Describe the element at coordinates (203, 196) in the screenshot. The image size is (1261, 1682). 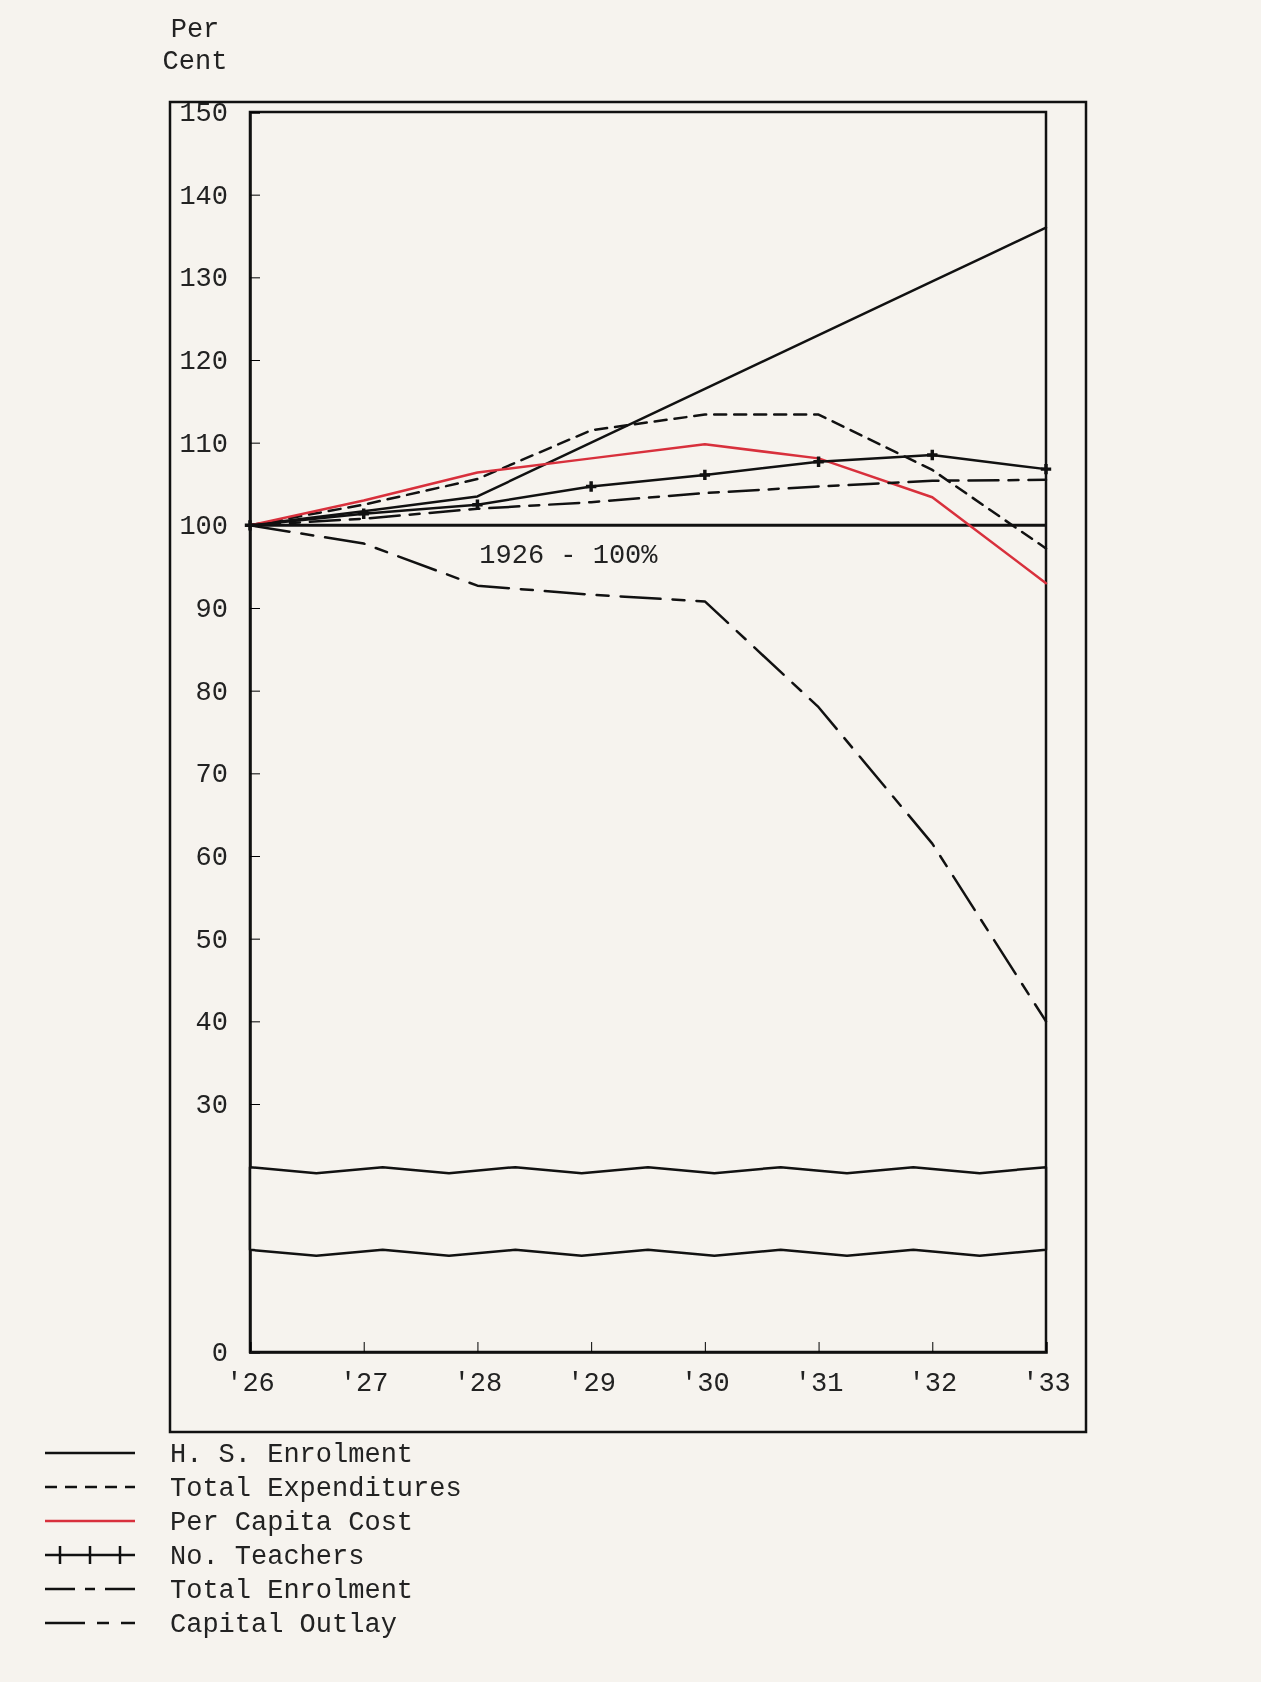
I see `y-tick-label: 140` at that location.